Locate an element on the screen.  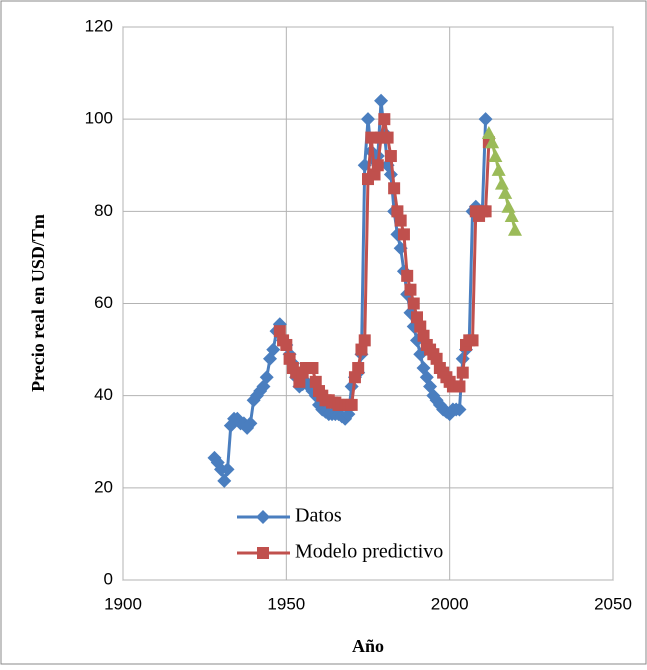
x-tick-label: 2000 is located at coordinates (450, 603).